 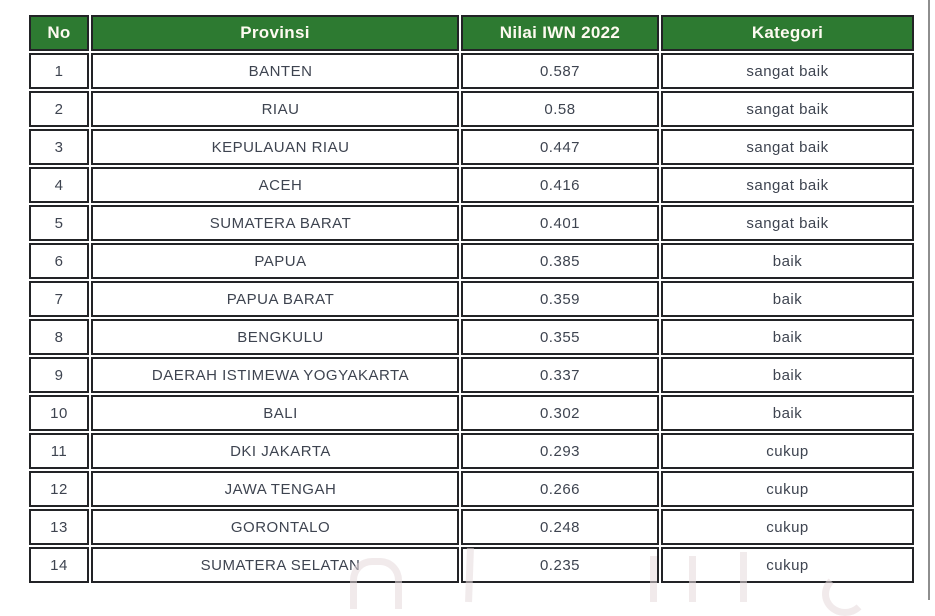 I want to click on cell-nilai: 0.587, so click(x=560, y=71).